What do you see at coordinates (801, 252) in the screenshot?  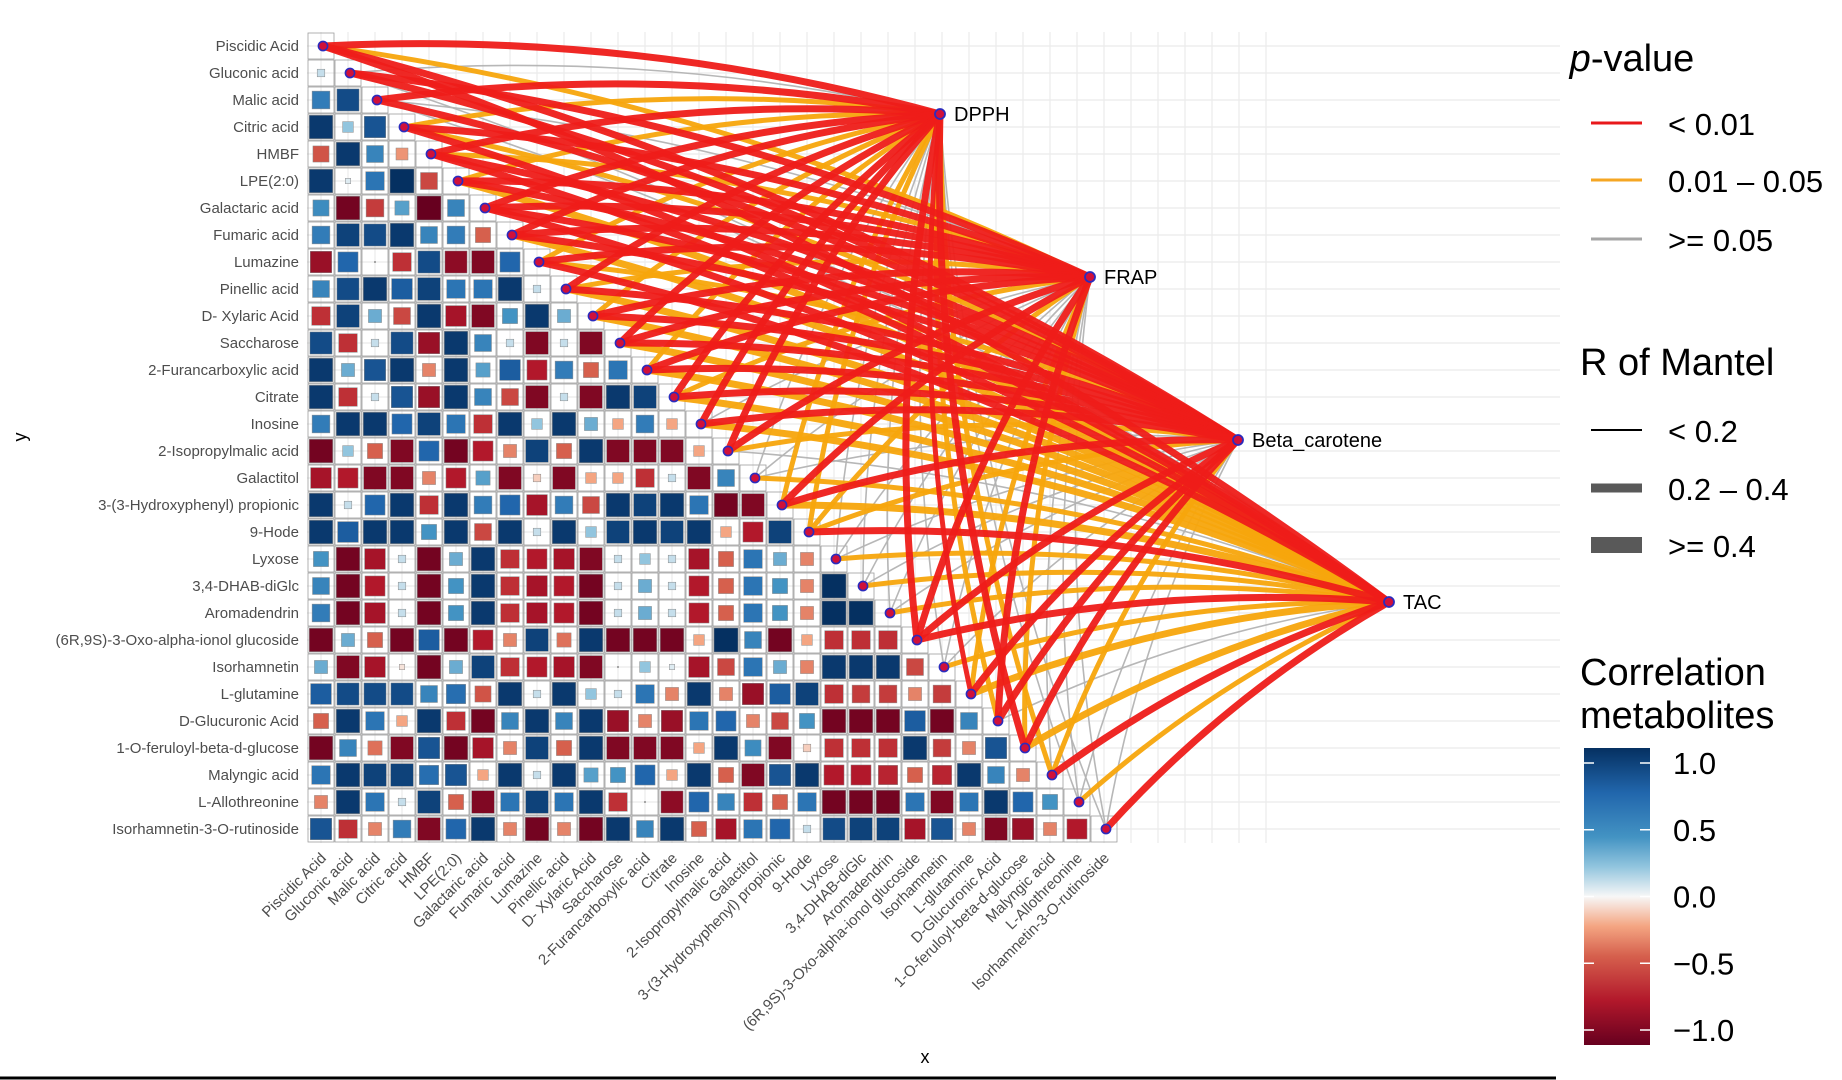 I see `mantel-link` at bounding box center [801, 252].